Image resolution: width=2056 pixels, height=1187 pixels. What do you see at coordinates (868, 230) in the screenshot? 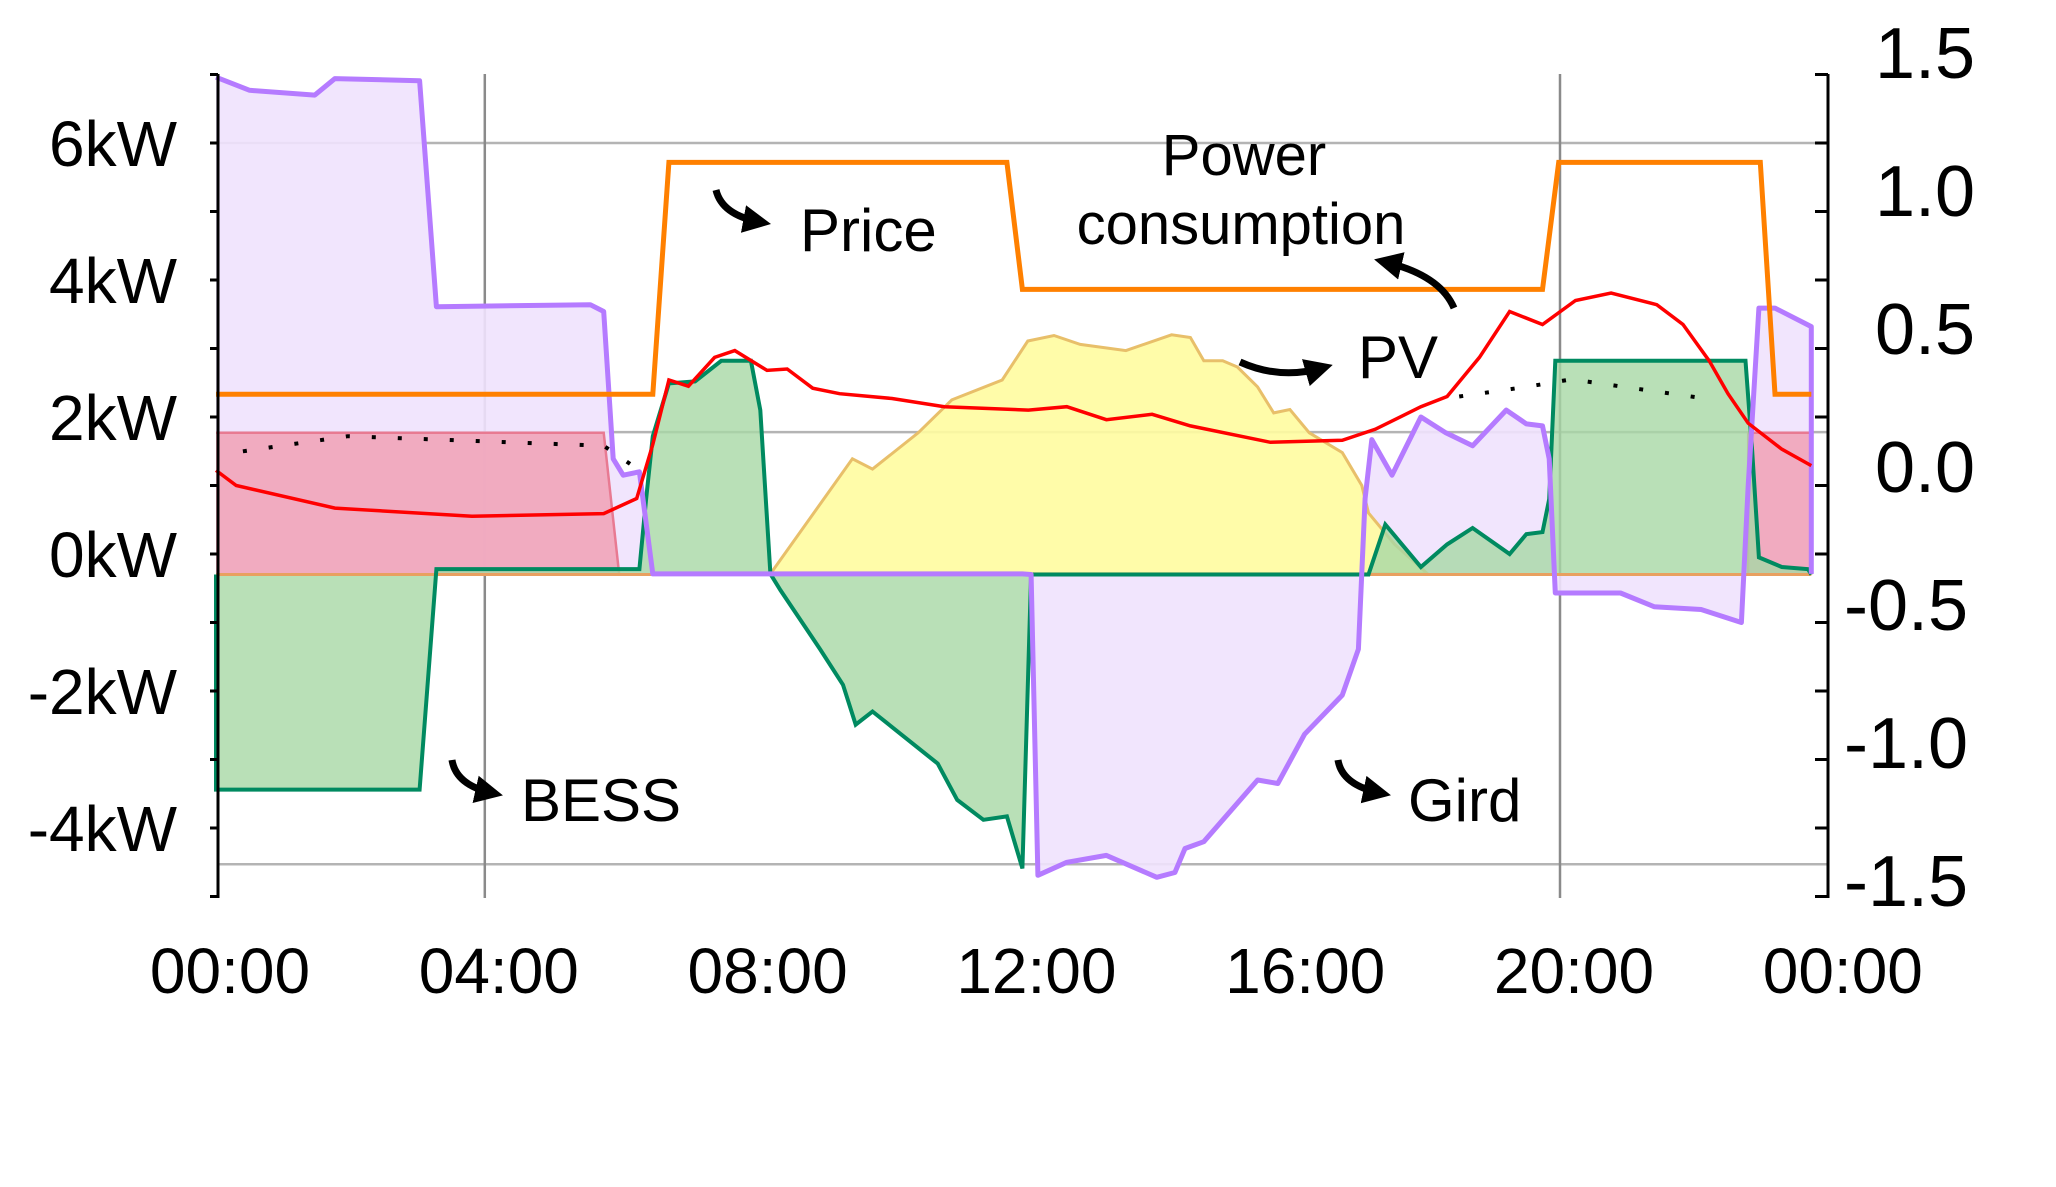
I see `price-label: Price` at bounding box center [868, 230].